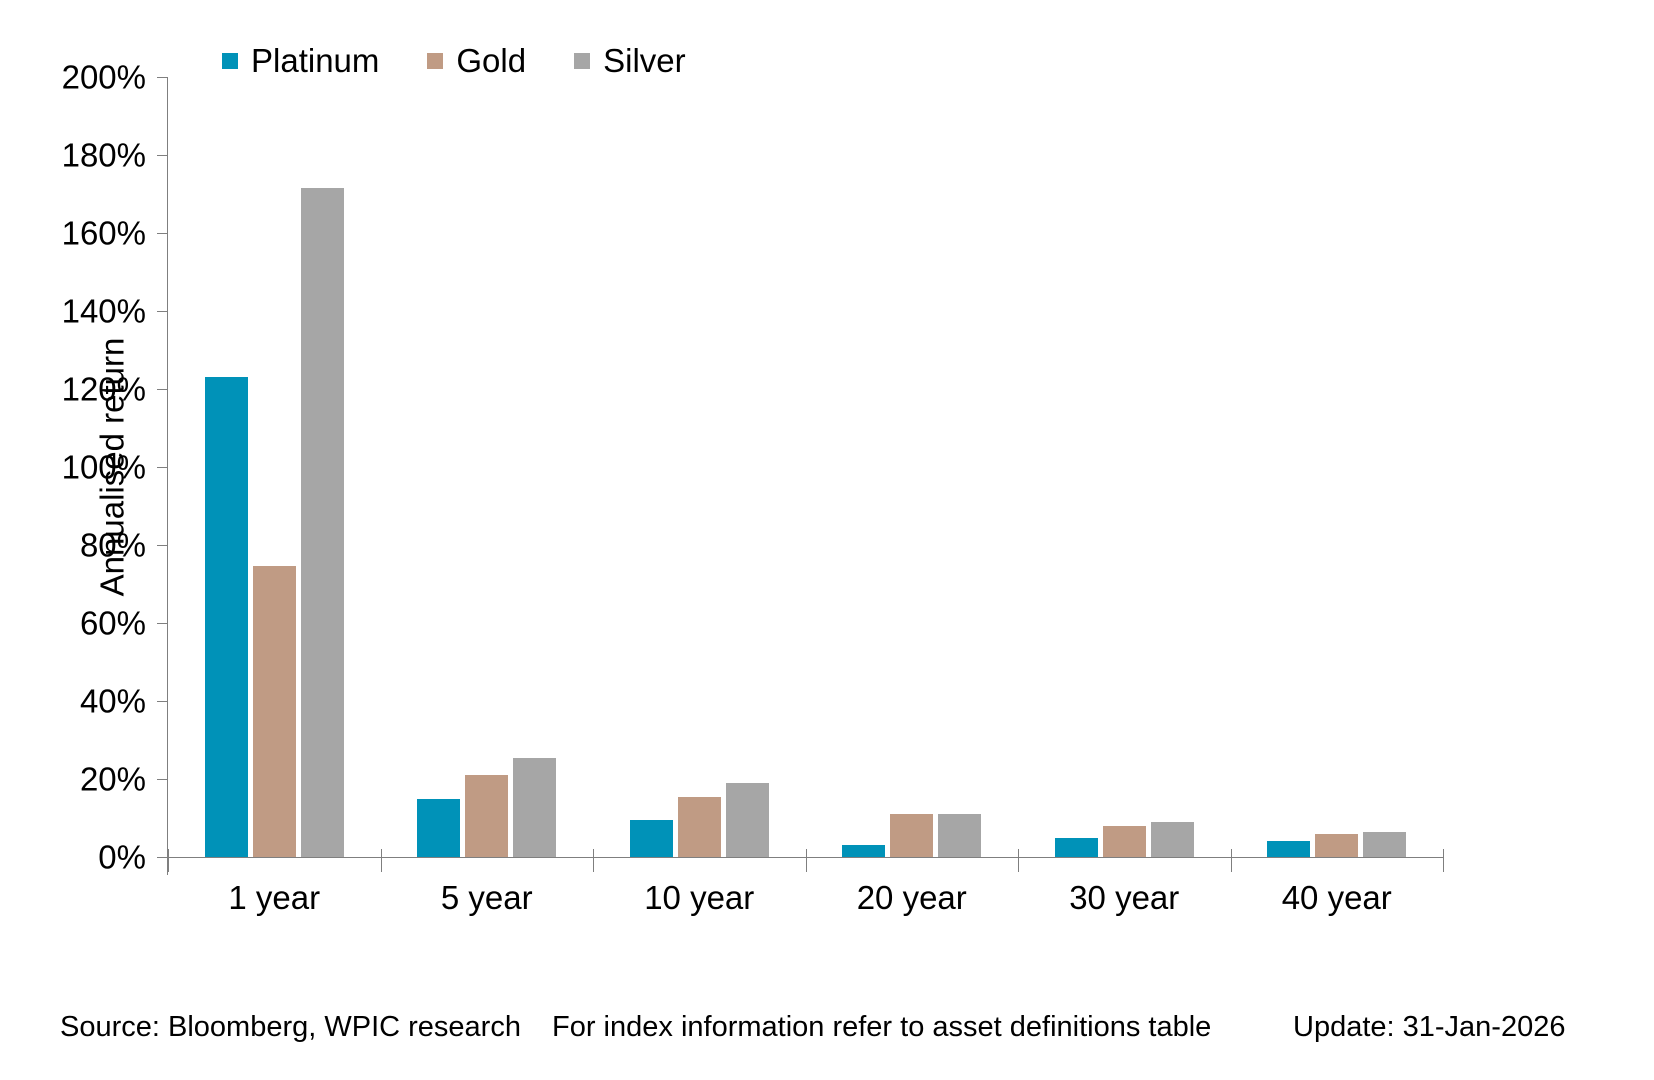 The height and width of the screenshot is (1080, 1654). What do you see at coordinates (1124, 897) in the screenshot?
I see `x-axis-label-30-year: 30 year` at bounding box center [1124, 897].